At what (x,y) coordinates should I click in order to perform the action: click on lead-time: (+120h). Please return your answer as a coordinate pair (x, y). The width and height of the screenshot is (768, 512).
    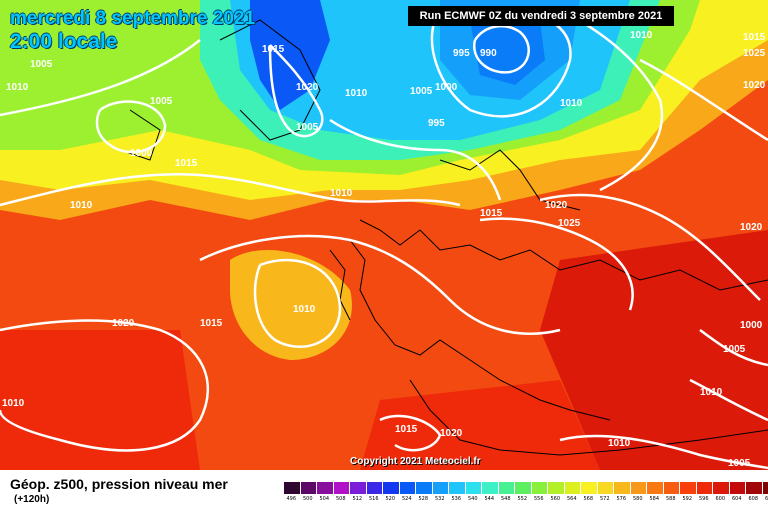
    Looking at the image, I should click on (32, 499).